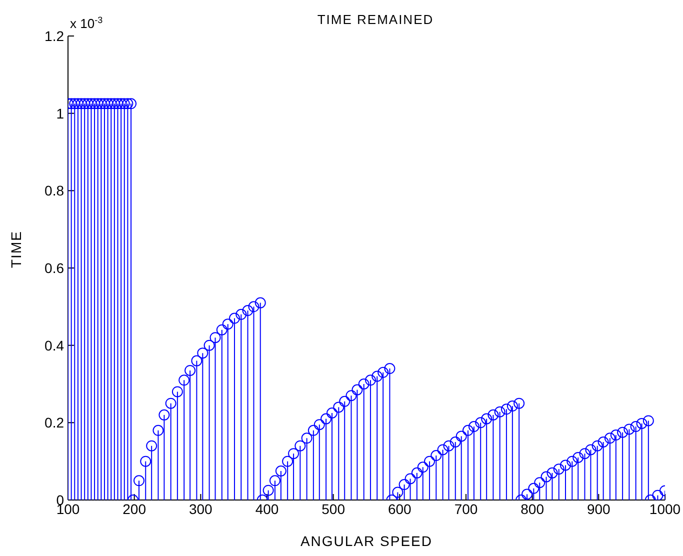 This screenshot has width=683, height=556. Describe the element at coordinates (375, 19) in the screenshot. I see `chart-title: TIME REMAINED` at that location.